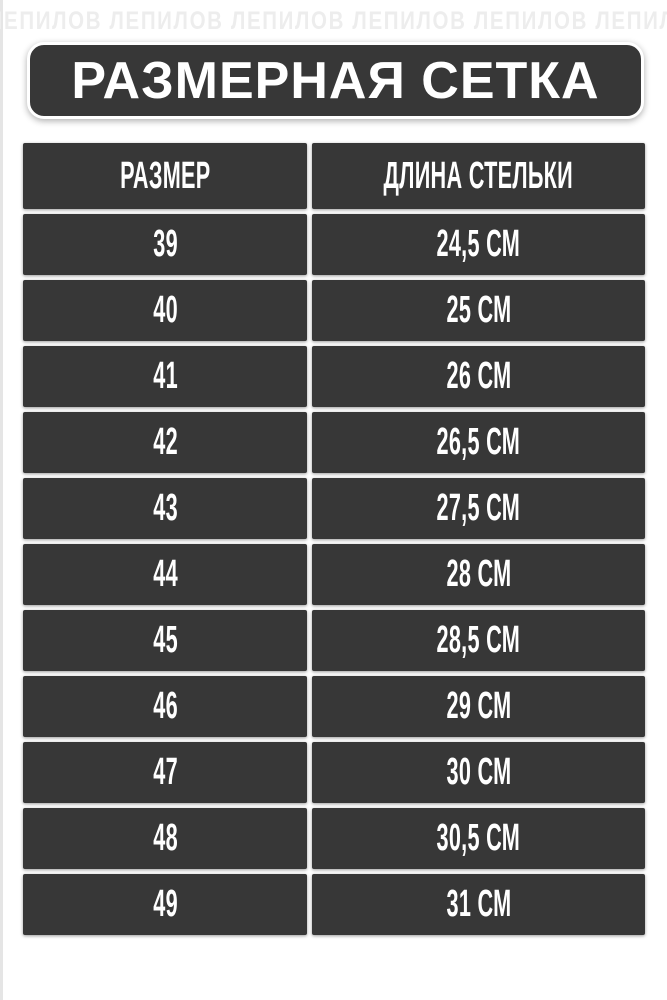  I want to click on title-banner: РАЗМЕРНАЯ СЕТКА, so click(335, 80).